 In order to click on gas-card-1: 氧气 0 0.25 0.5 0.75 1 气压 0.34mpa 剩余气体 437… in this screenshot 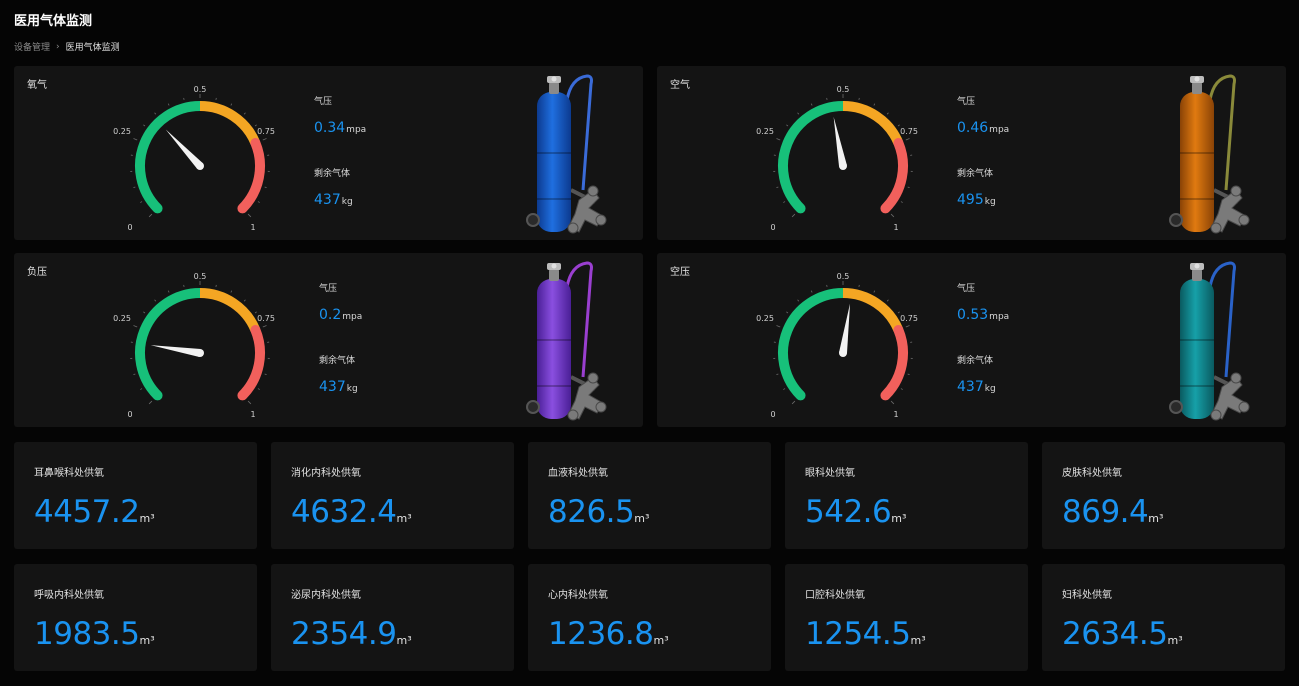, I will do `click(328, 153)`.